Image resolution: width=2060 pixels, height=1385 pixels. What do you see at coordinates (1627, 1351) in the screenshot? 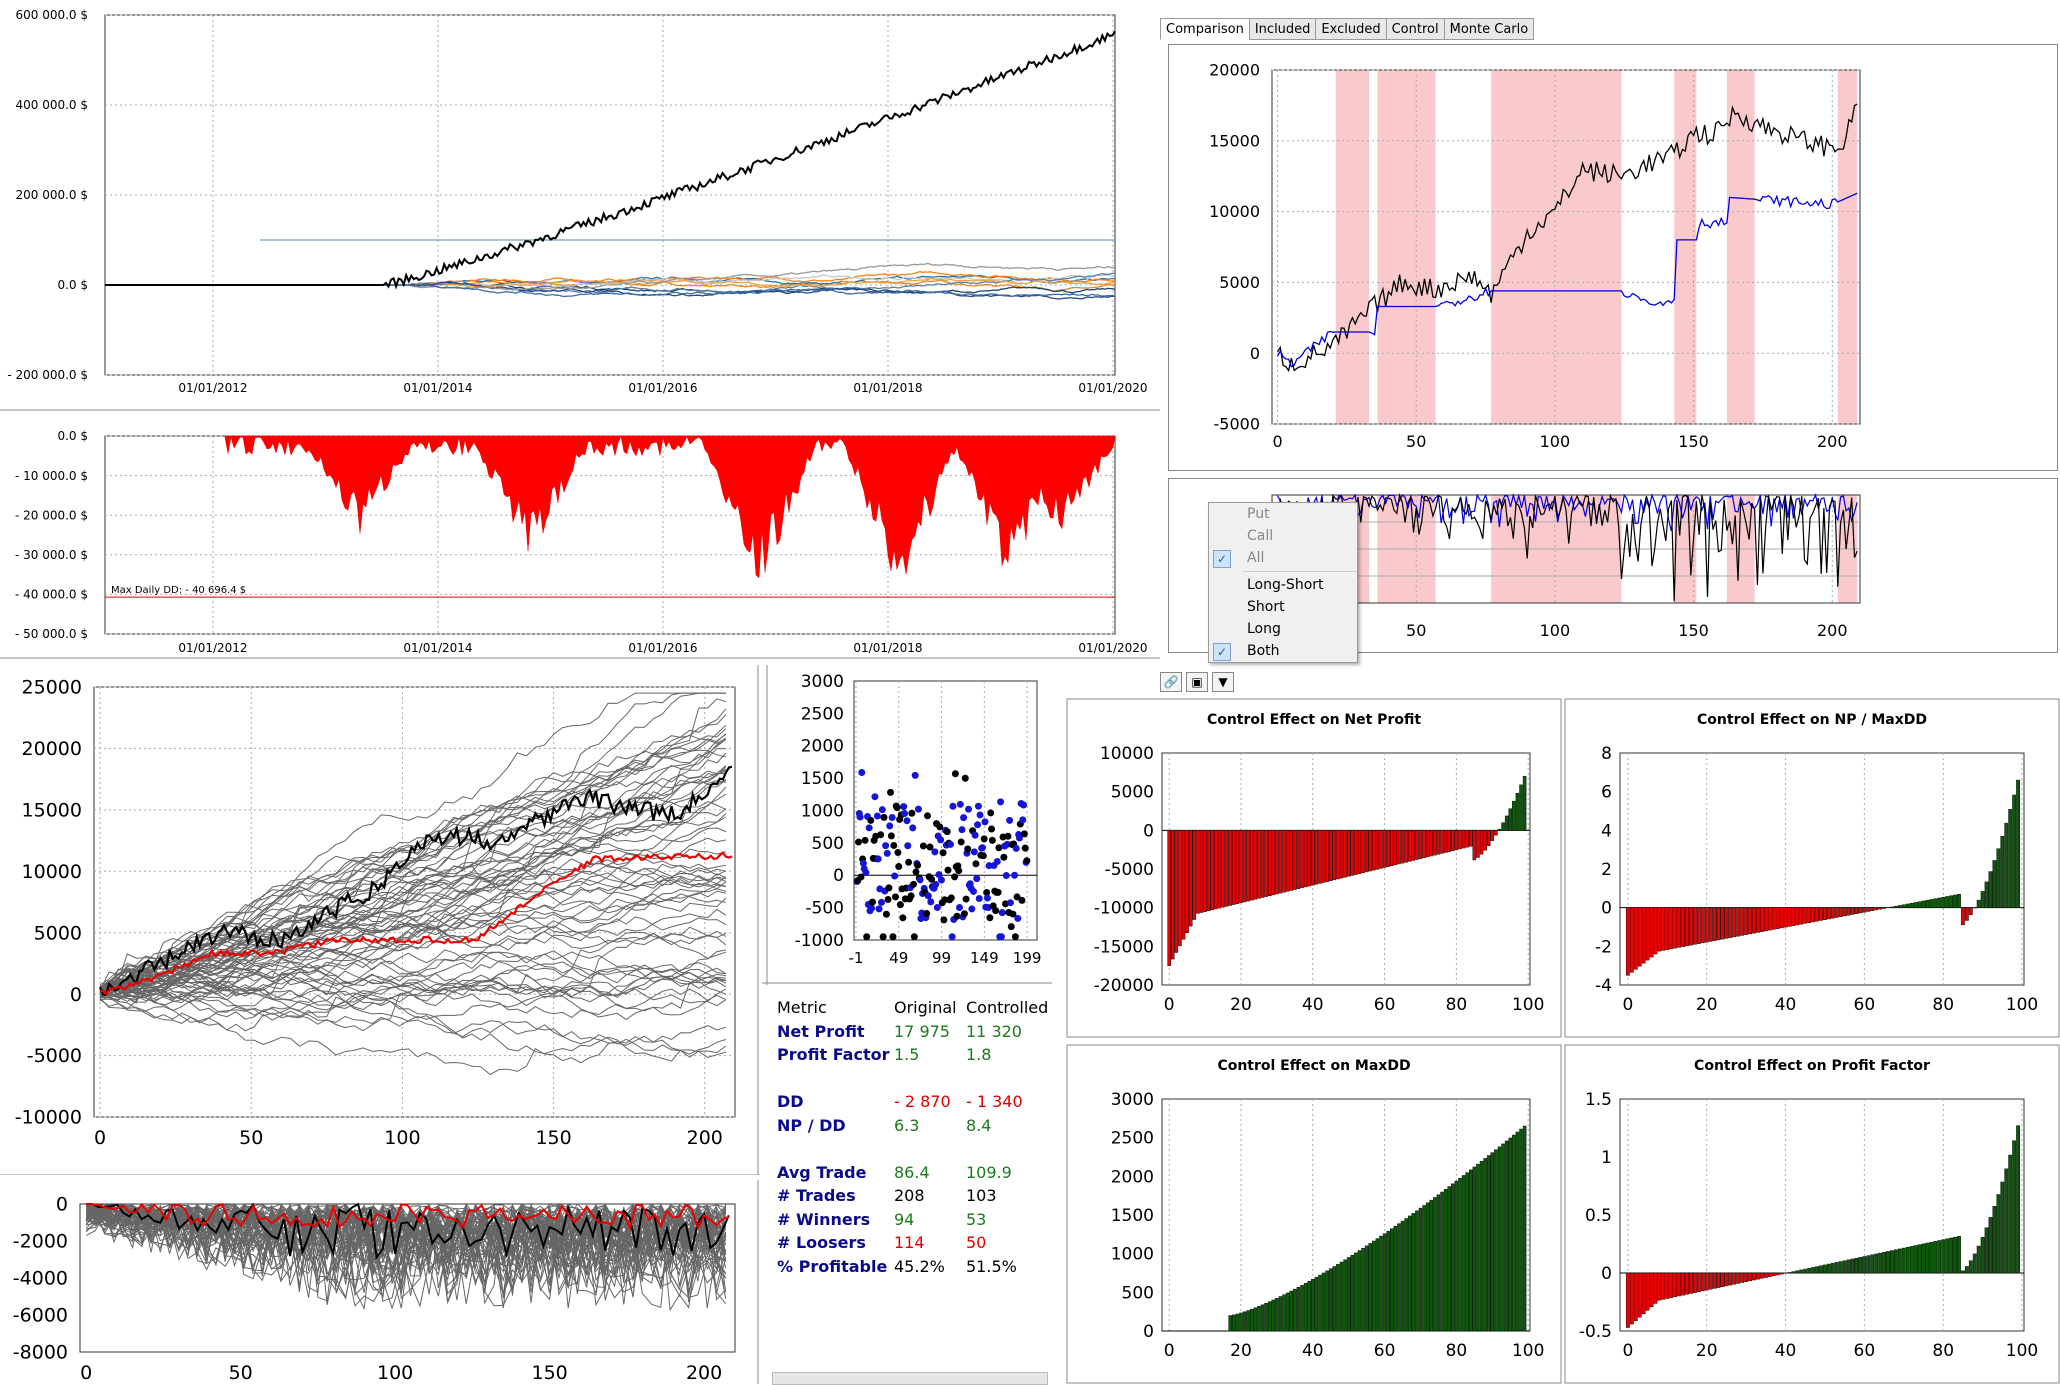
I see `x-tick-label: 0` at bounding box center [1627, 1351].